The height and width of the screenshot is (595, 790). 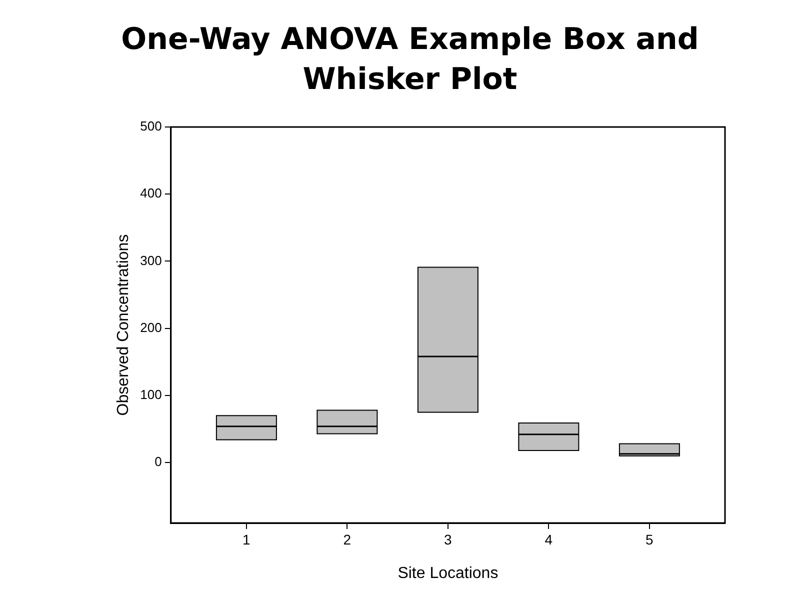 I want to click on y-tick-label: 300, so click(x=151, y=260).